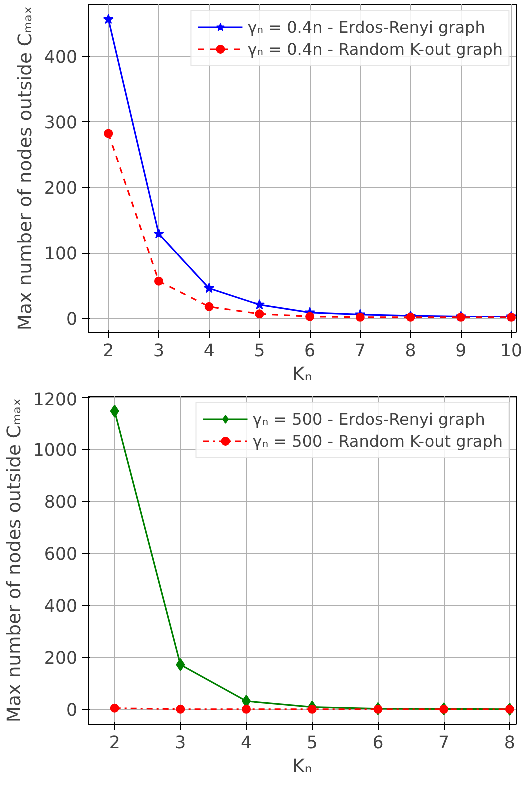 This screenshot has height=785, width=522. I want to click on legend-label: γₙ = 0.4n - Erdos-Renyi graph, so click(367, 27).